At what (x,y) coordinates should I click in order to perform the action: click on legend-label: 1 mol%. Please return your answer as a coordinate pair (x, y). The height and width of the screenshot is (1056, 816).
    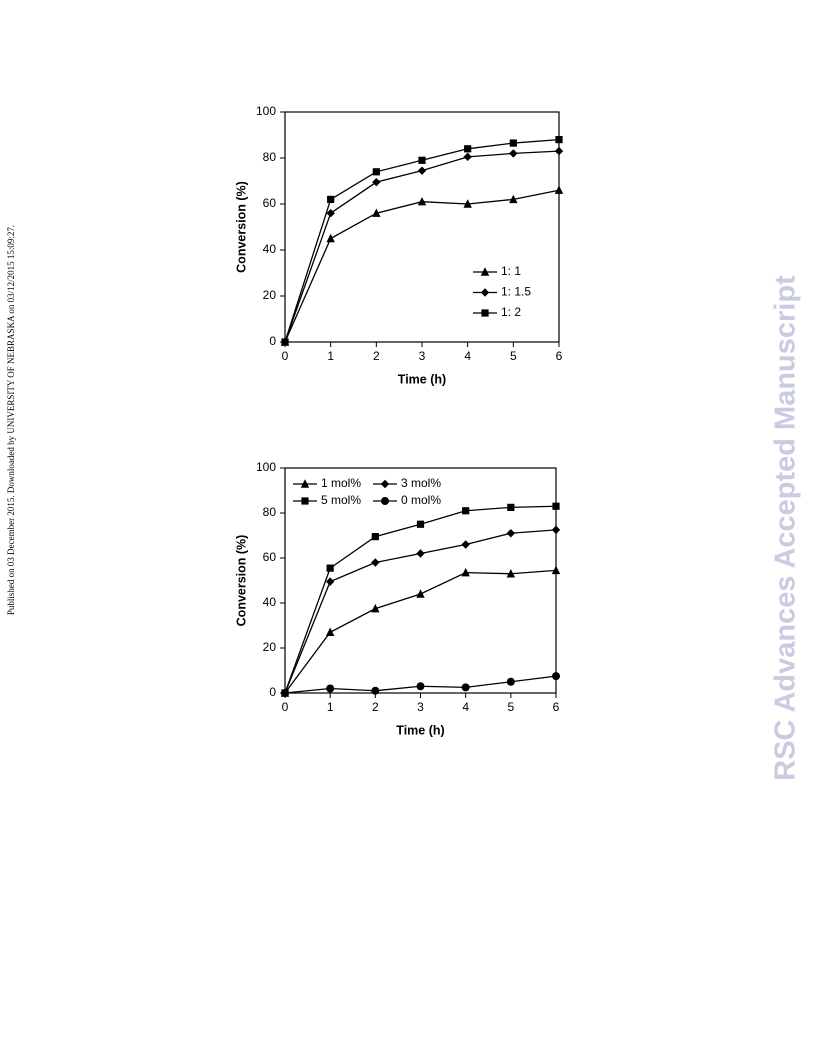
    Looking at the image, I should click on (341, 483).